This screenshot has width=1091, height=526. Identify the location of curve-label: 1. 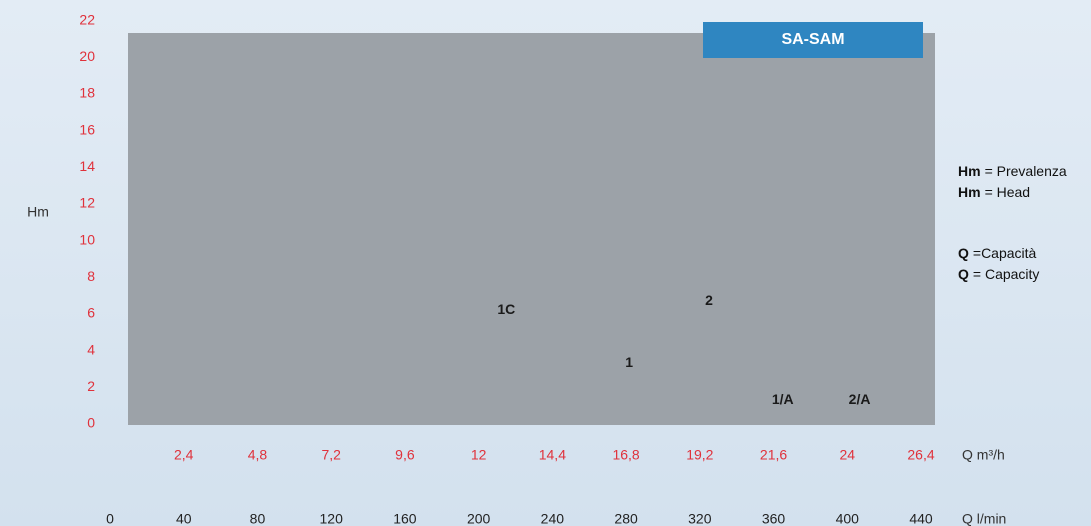
(629, 362).